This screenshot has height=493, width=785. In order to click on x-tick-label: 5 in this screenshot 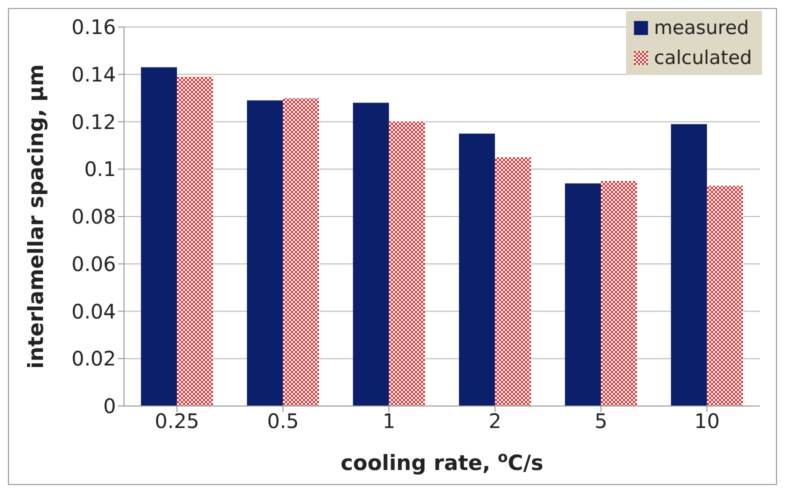, I will do `click(601, 421)`.